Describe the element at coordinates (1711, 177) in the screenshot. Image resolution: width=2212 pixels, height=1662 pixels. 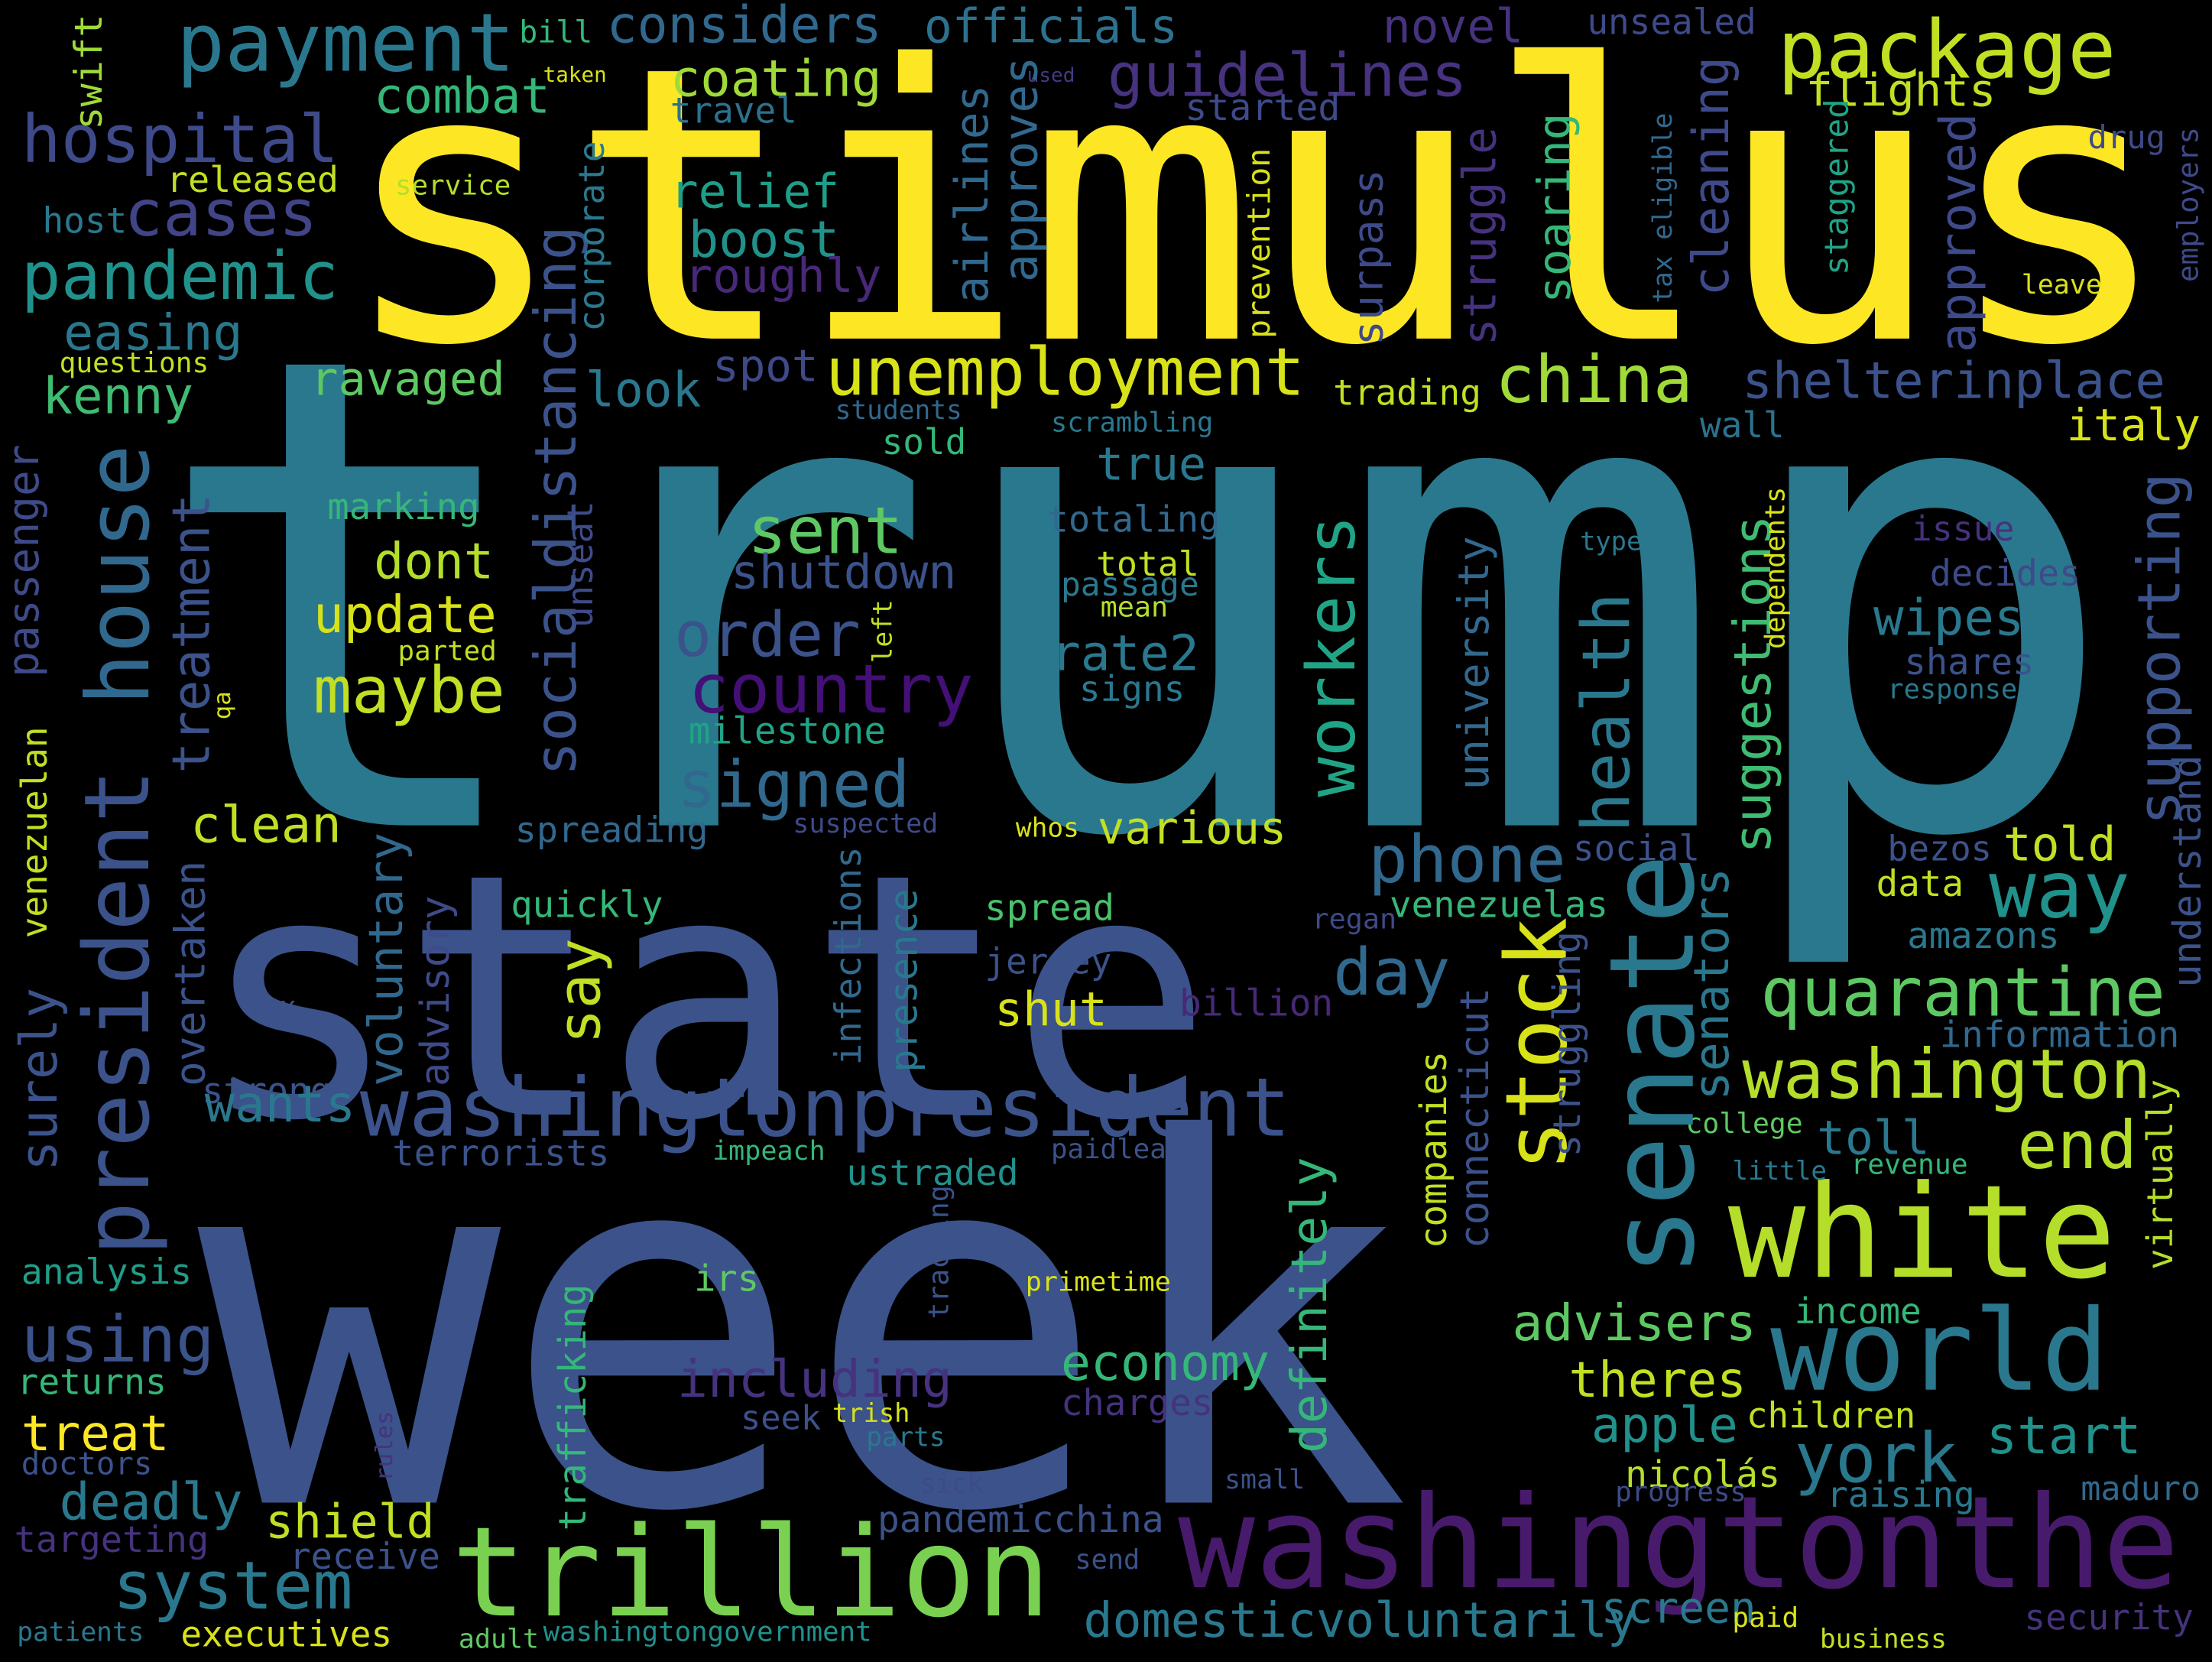
I see `word: cleaning` at that location.